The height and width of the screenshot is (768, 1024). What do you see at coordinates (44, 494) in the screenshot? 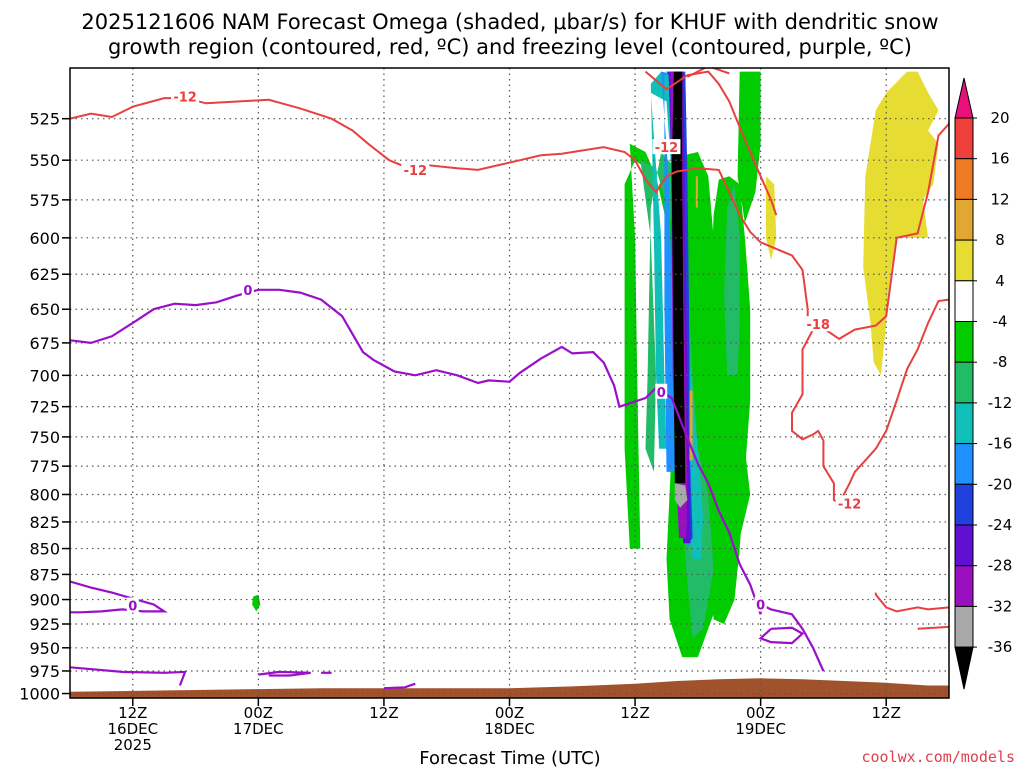
I see `y-tick-label: 800` at bounding box center [44, 494].